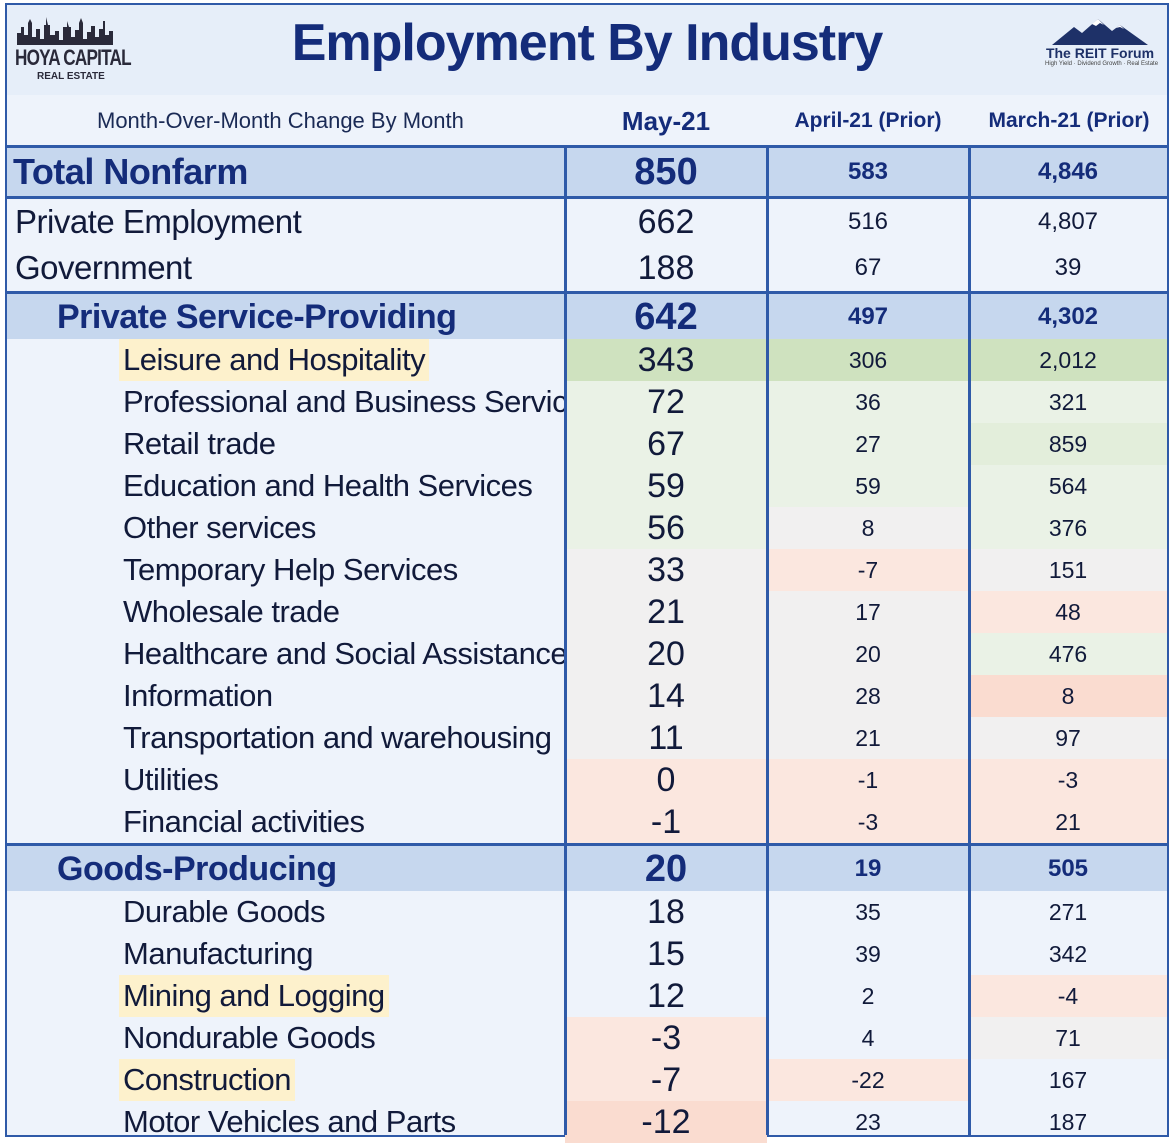  Describe the element at coordinates (280, 120) in the screenshot. I see `subtitle: Month-Over-Month Change By Month` at that location.